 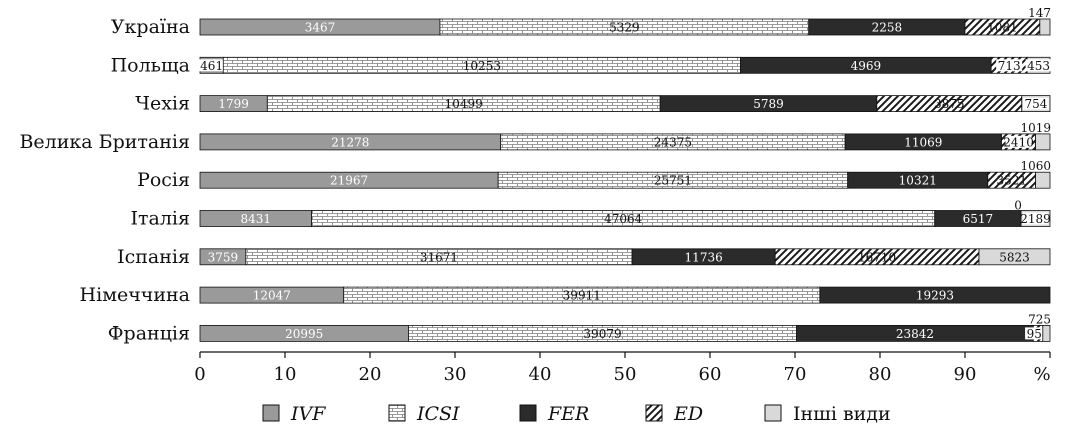 What do you see at coordinates (1002, 28) in the screenshot?
I see `data-label: 1081` at bounding box center [1002, 28].